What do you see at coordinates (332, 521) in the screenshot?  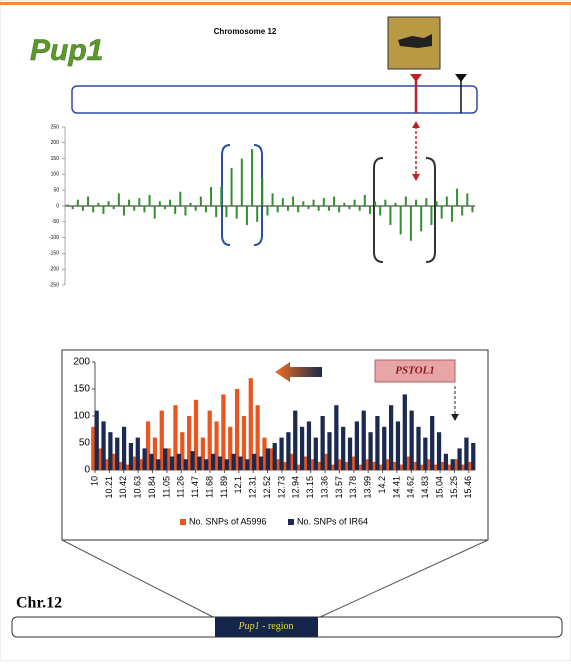 I see `legend-label: No. SNPs of IR64` at bounding box center [332, 521].